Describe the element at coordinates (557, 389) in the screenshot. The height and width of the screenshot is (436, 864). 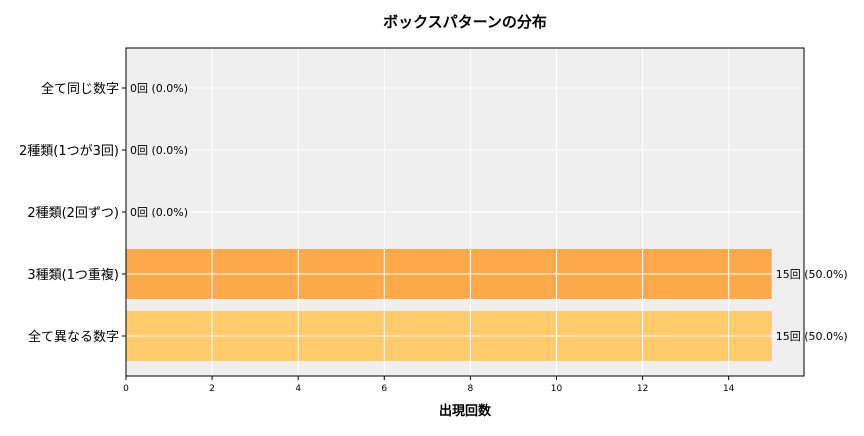
I see `x-tick-label: 10` at that location.